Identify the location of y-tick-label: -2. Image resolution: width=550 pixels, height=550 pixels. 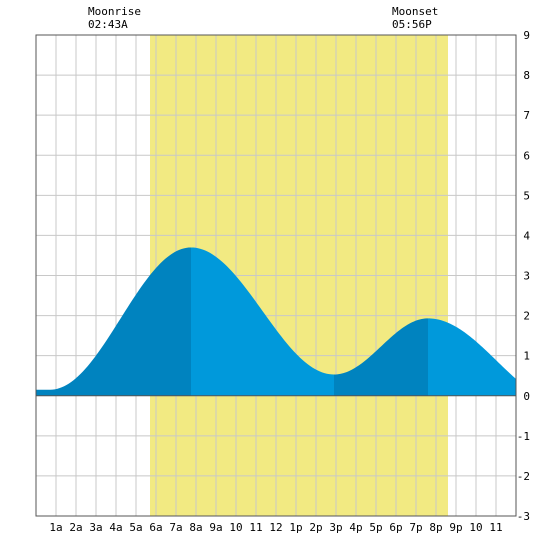
(523, 476).